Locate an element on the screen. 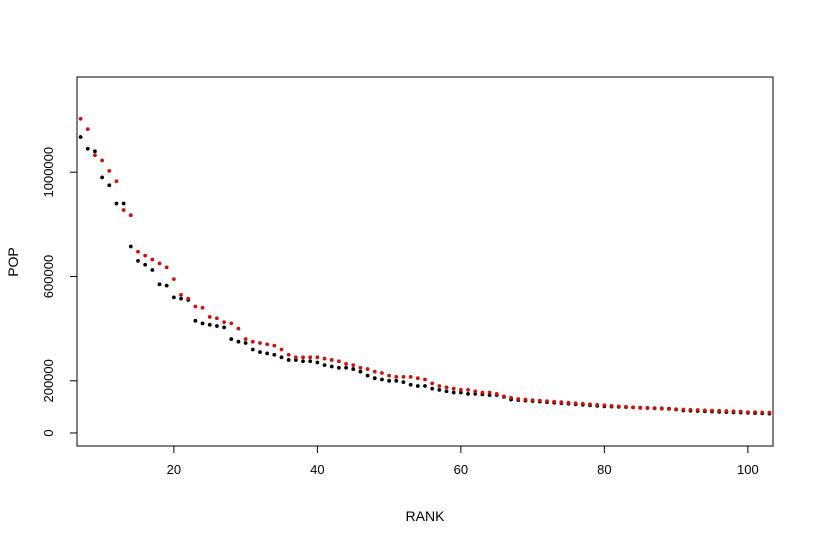 Image resolution: width=814 pixels, height=544 pixels. x-tick-label: 60 is located at coordinates (461, 469).